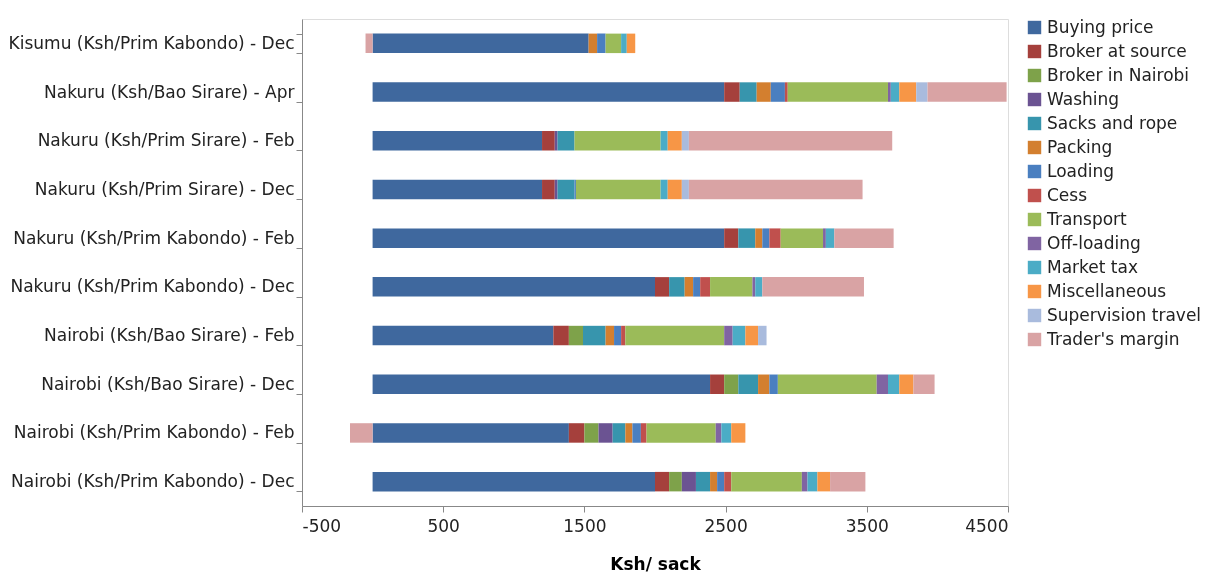 This screenshot has width=1210, height=580. I want to click on x-tick-label: -500, so click(322, 525).